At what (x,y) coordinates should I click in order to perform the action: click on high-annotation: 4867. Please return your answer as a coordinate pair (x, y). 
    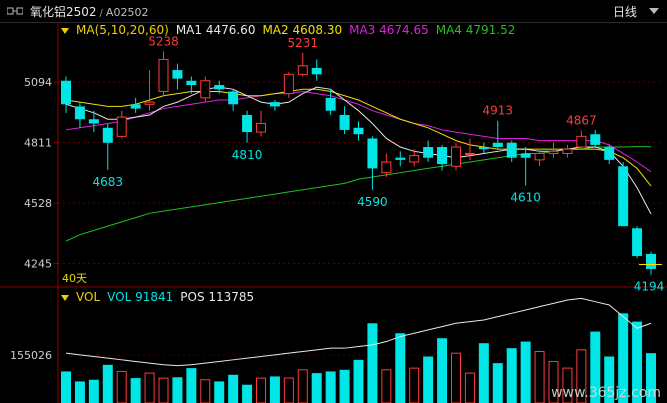
    Looking at the image, I should click on (581, 121).